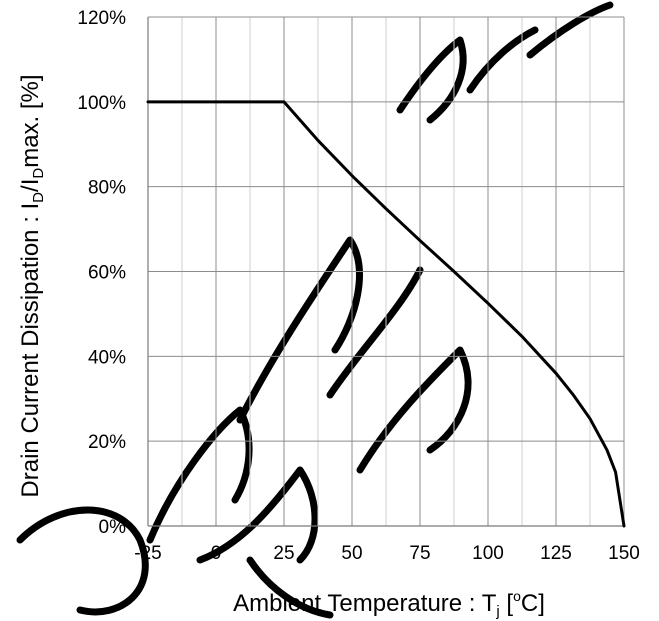  What do you see at coordinates (107, 188) in the screenshot?
I see `y-tick-label: 80%` at bounding box center [107, 188].